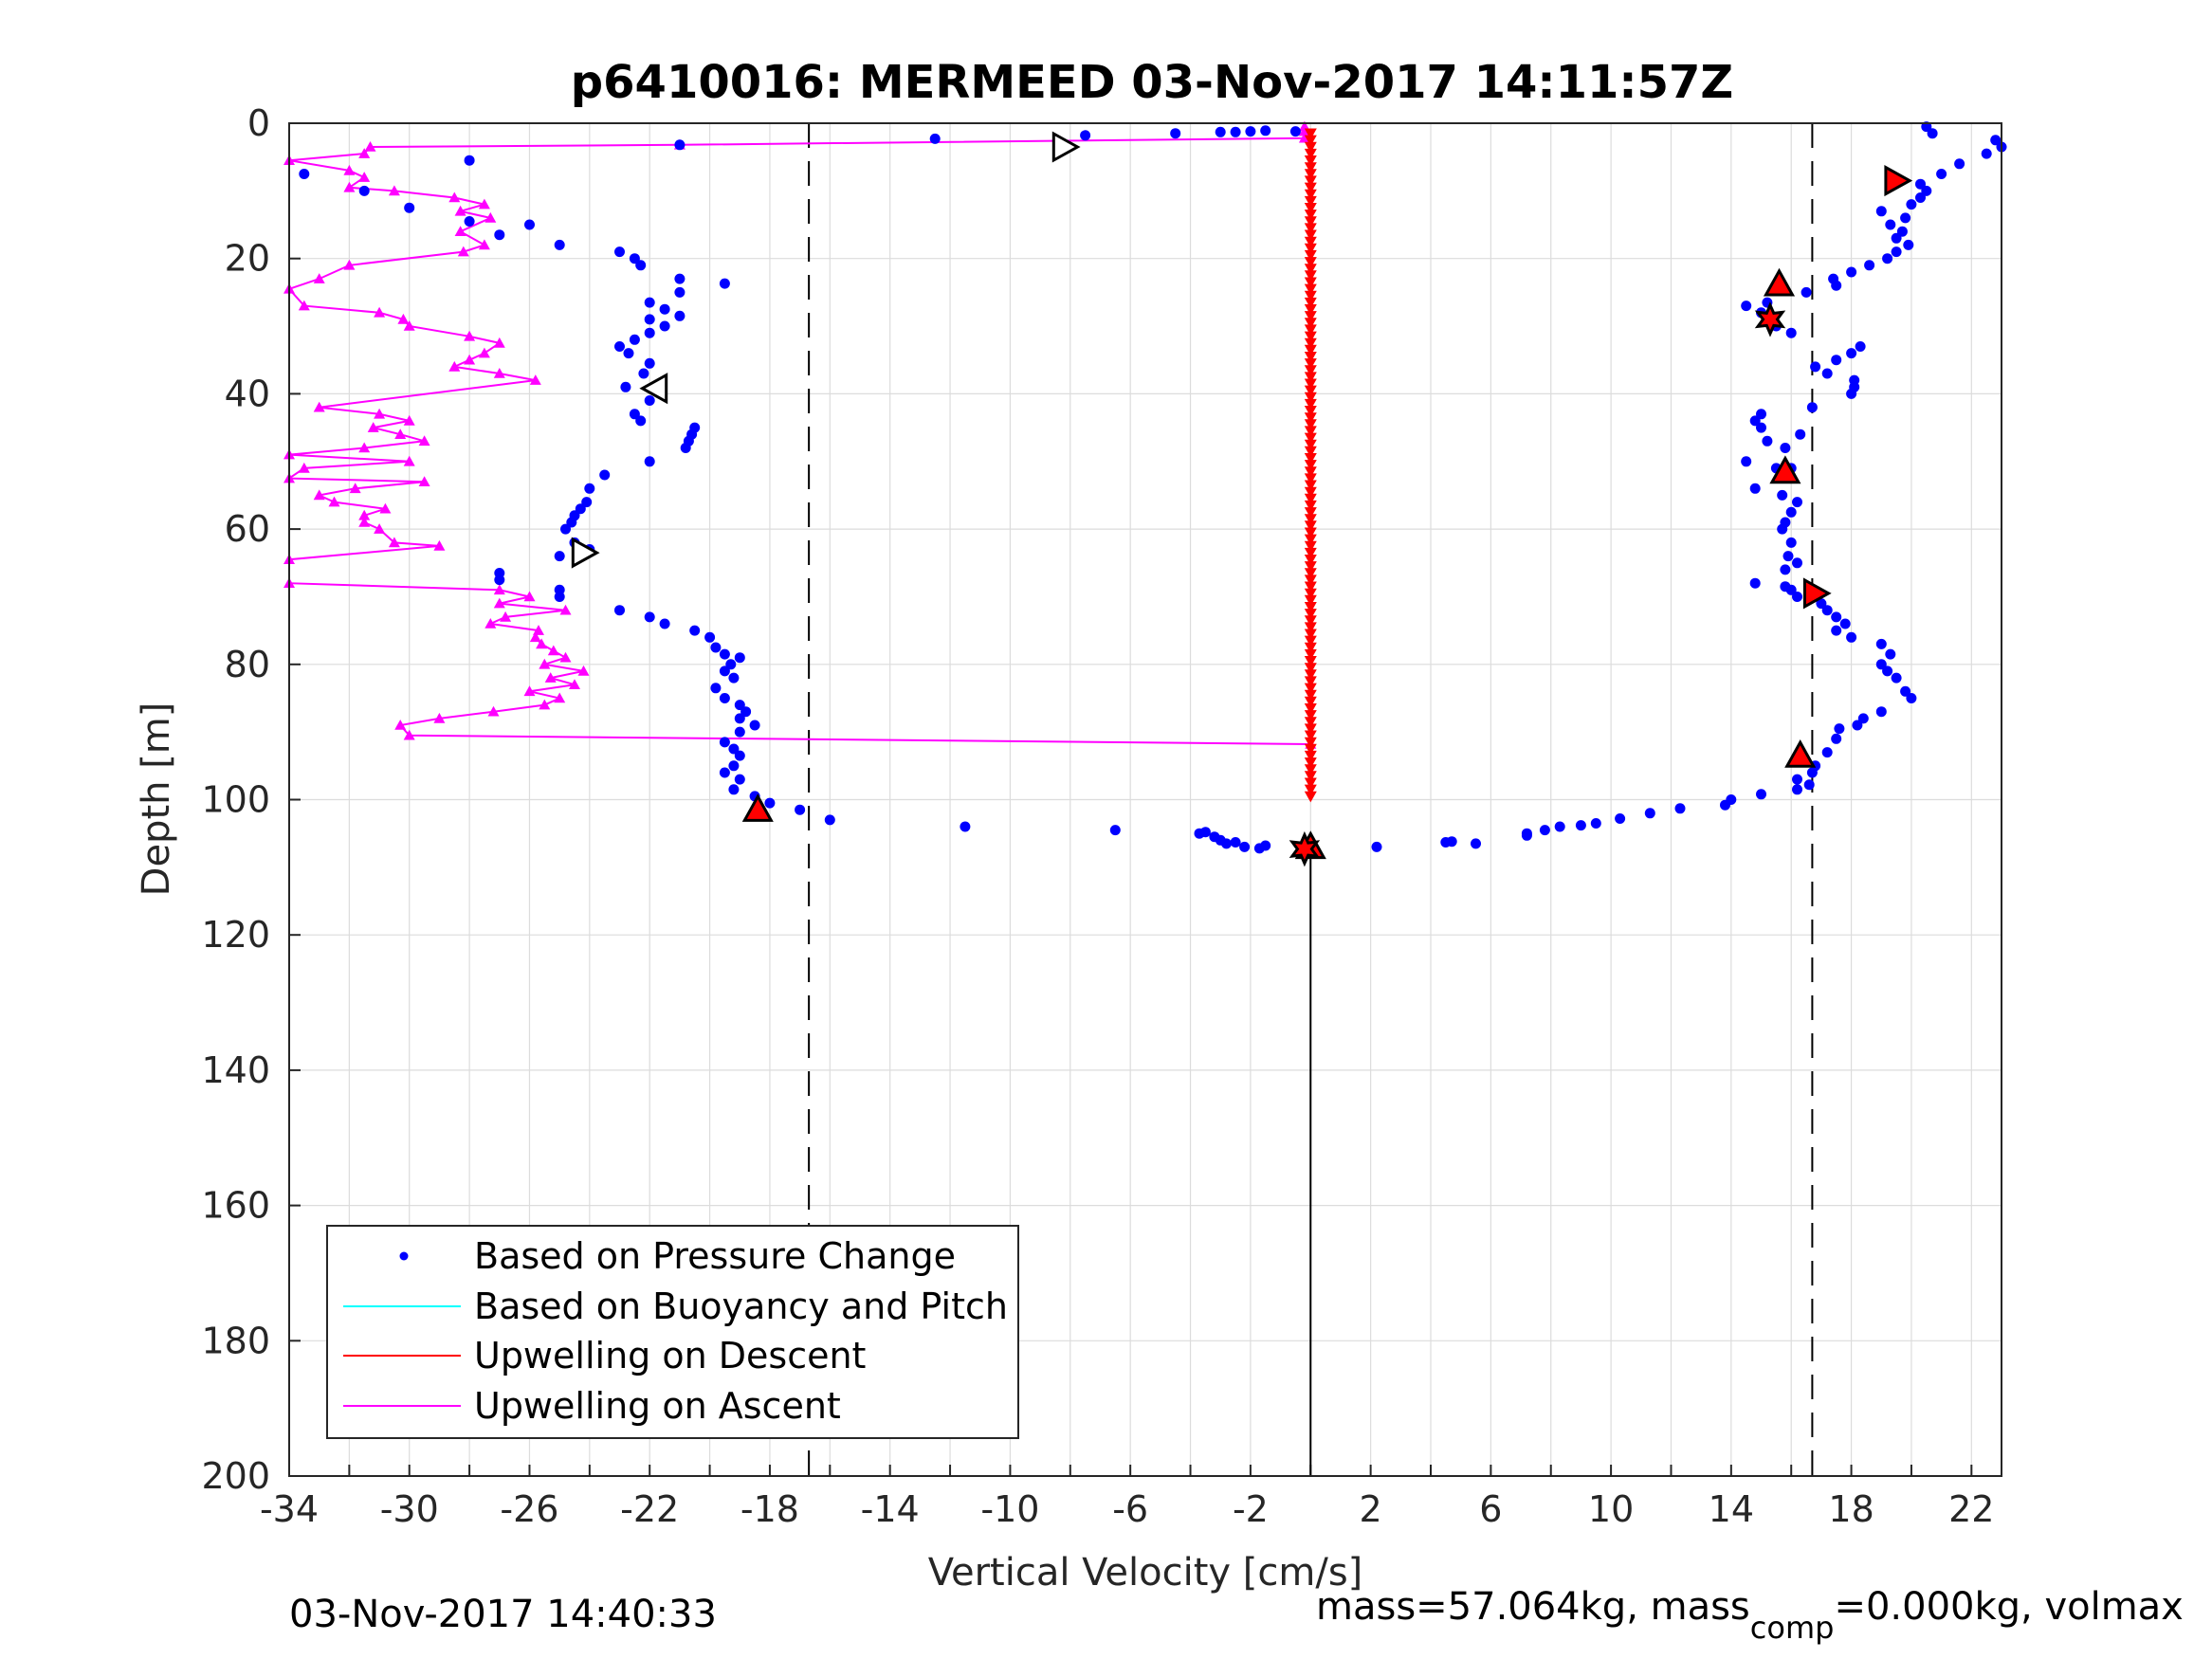 The width and height of the screenshot is (2212, 1659). What do you see at coordinates (1785, 469) in the screenshot?
I see `event-marker-triangle-up` at bounding box center [1785, 469].